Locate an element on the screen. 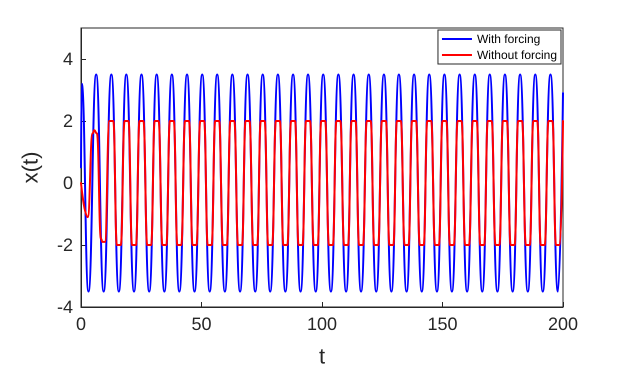  legend-label: With forcing is located at coordinates (508, 39).